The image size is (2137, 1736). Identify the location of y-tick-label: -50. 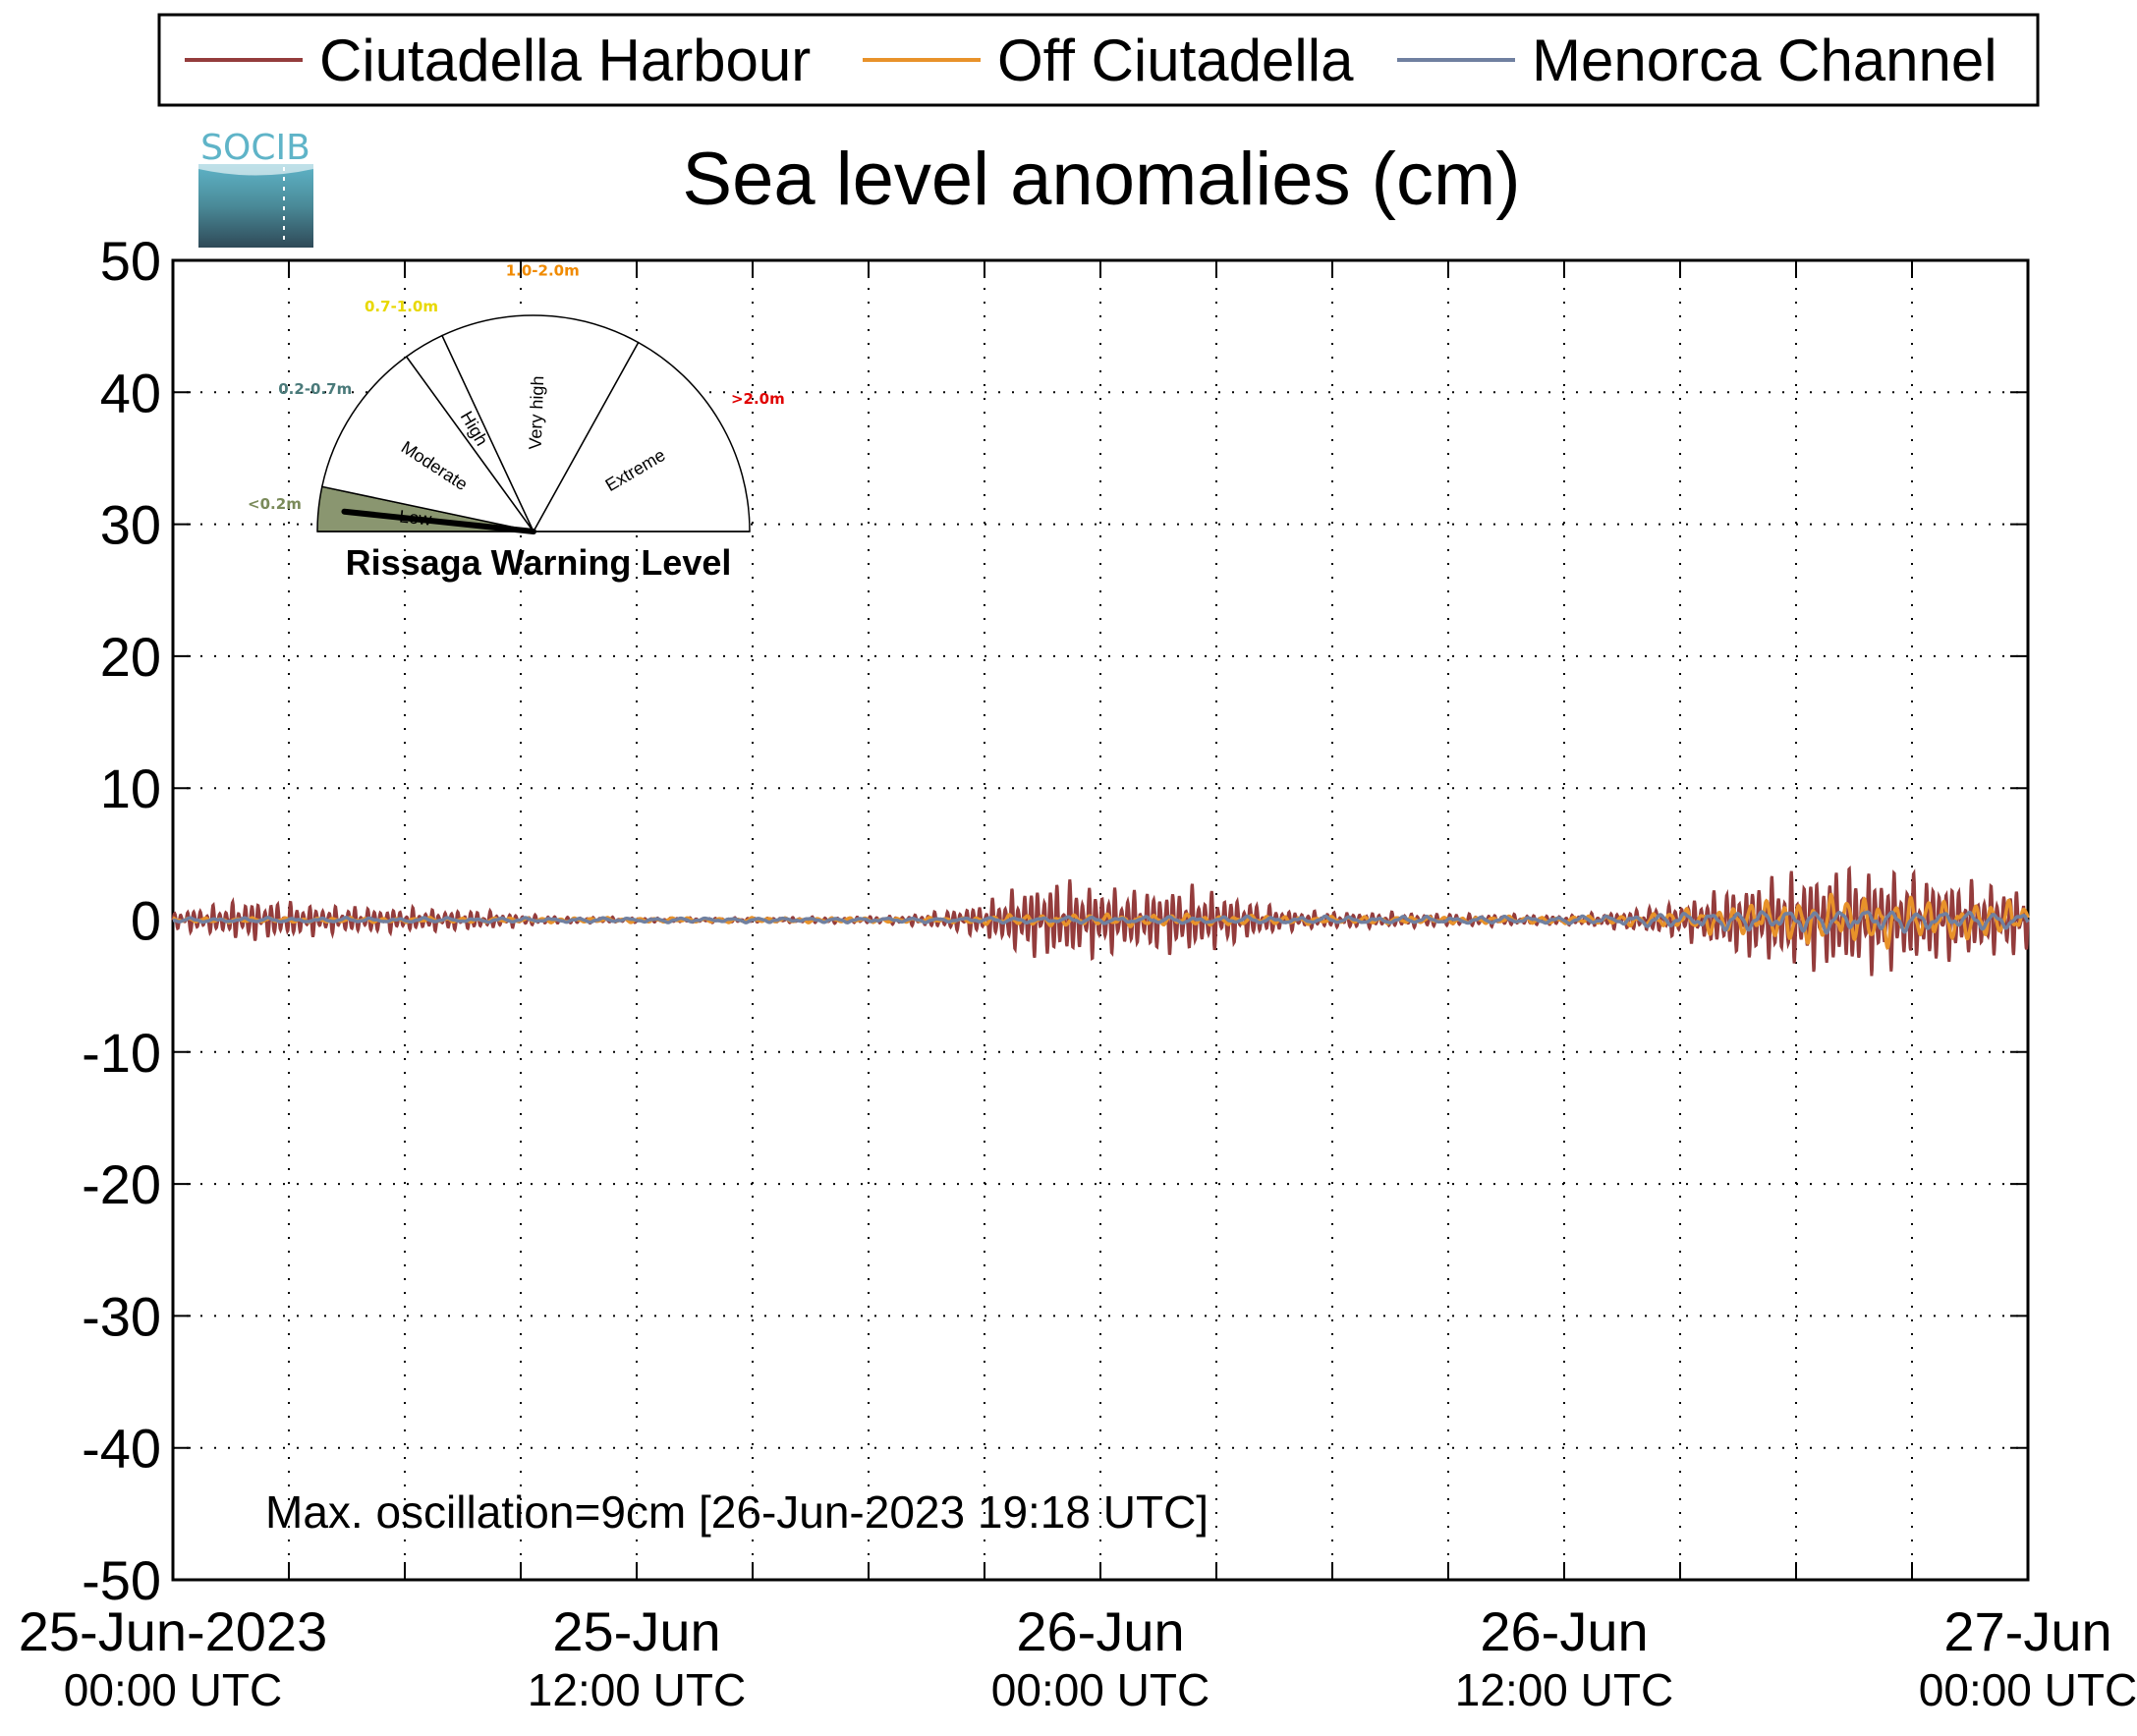
(121, 1580).